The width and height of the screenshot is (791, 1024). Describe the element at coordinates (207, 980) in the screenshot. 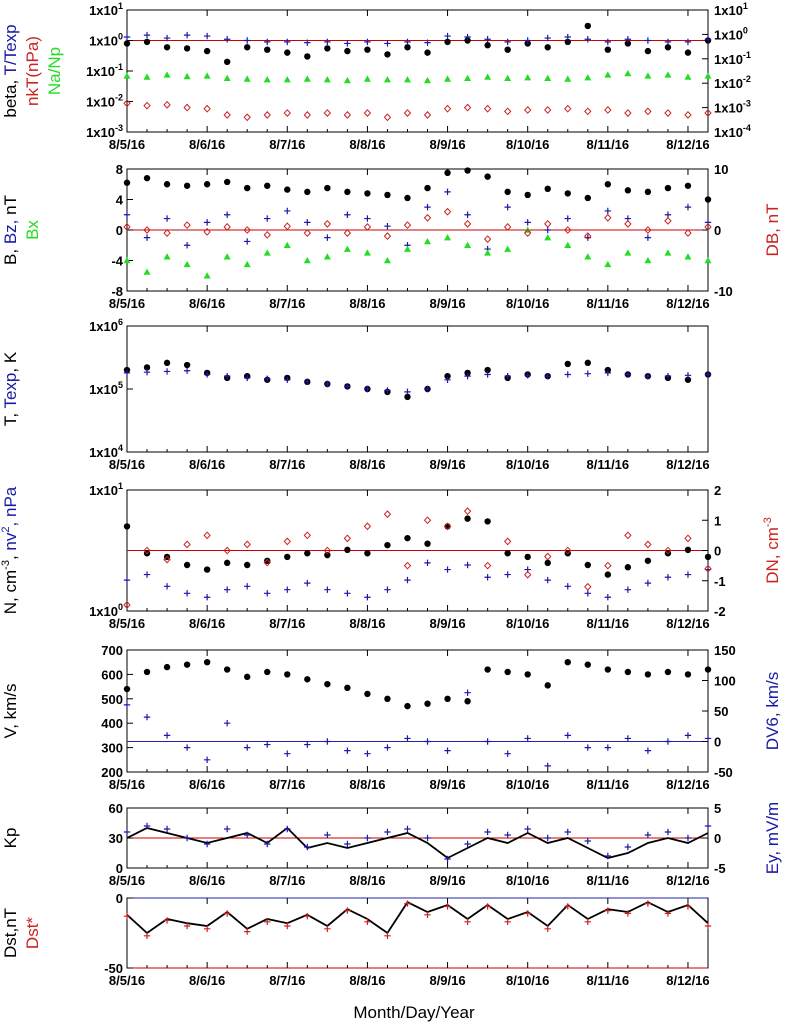

I see `x-tick-label: 8/6/16` at that location.